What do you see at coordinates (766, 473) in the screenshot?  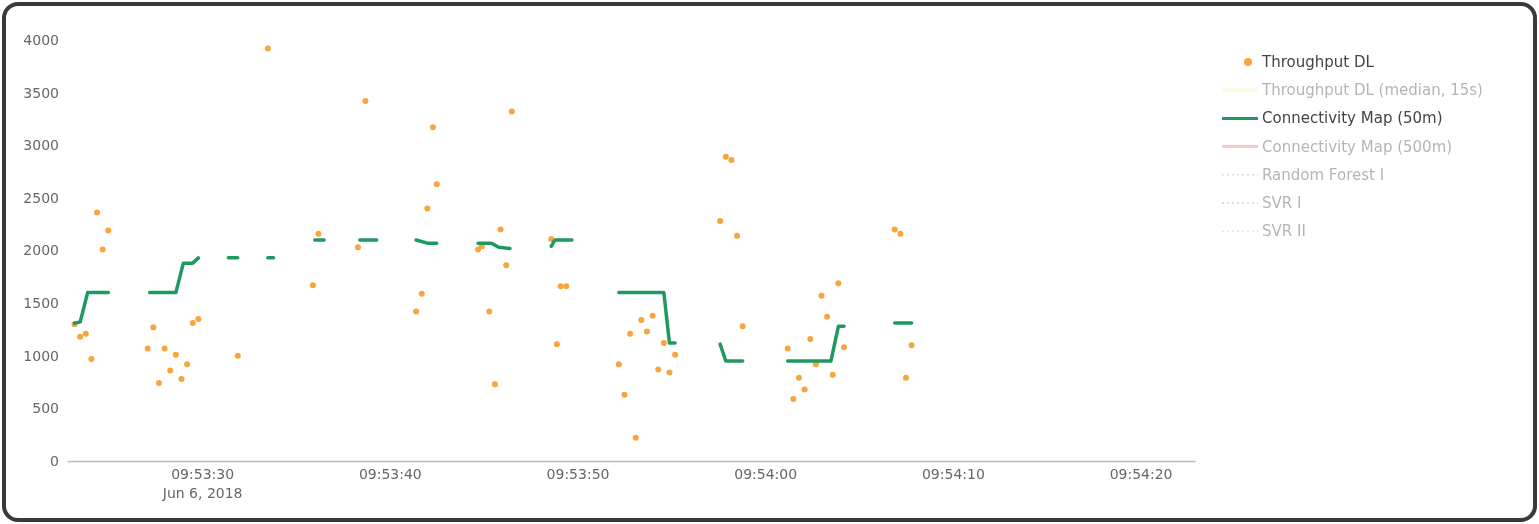 I see `x-tick-label: 09:54:00` at bounding box center [766, 473].